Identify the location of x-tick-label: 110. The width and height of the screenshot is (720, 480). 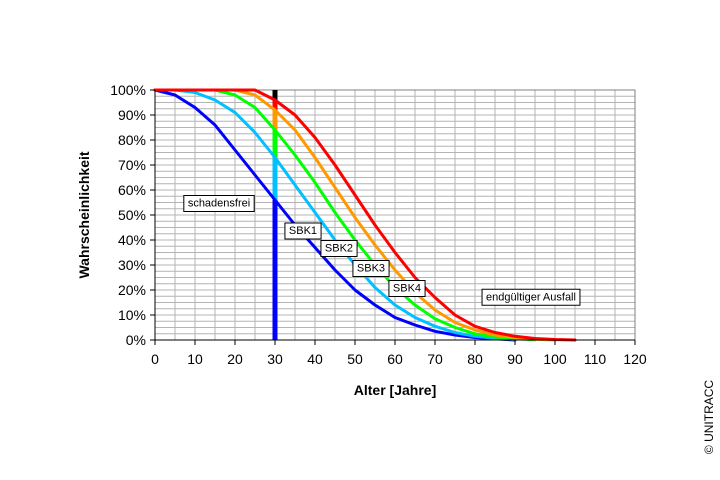
(595, 359).